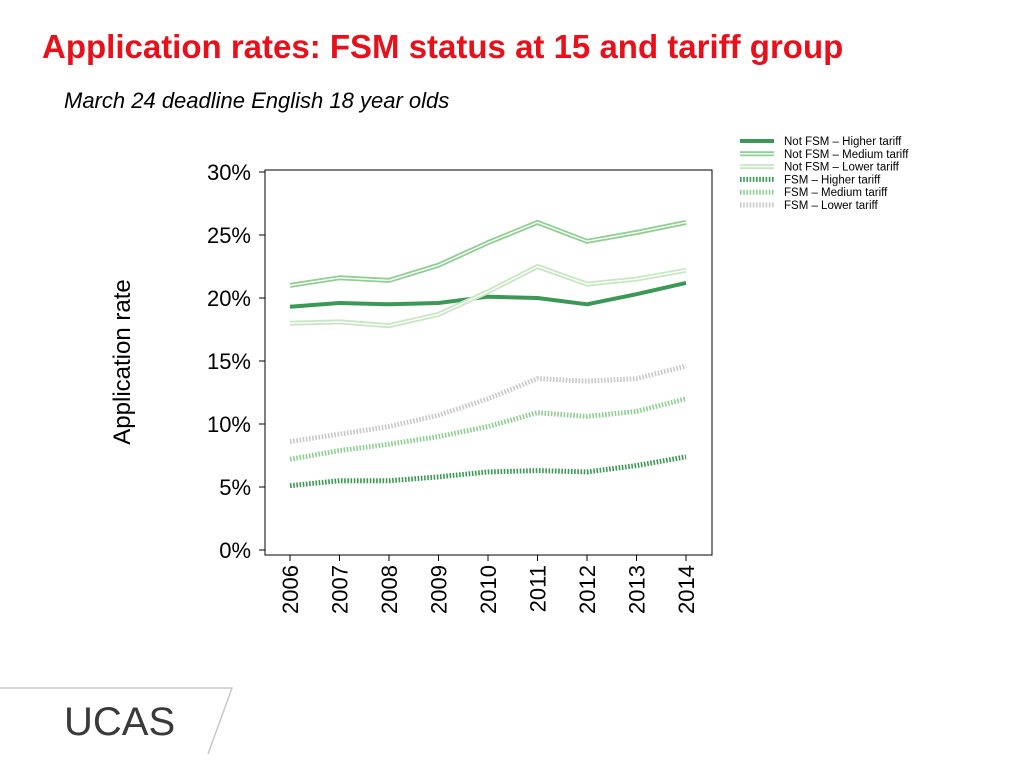  Describe the element at coordinates (229, 172) in the screenshot. I see `y-tick-label: 30%` at that location.